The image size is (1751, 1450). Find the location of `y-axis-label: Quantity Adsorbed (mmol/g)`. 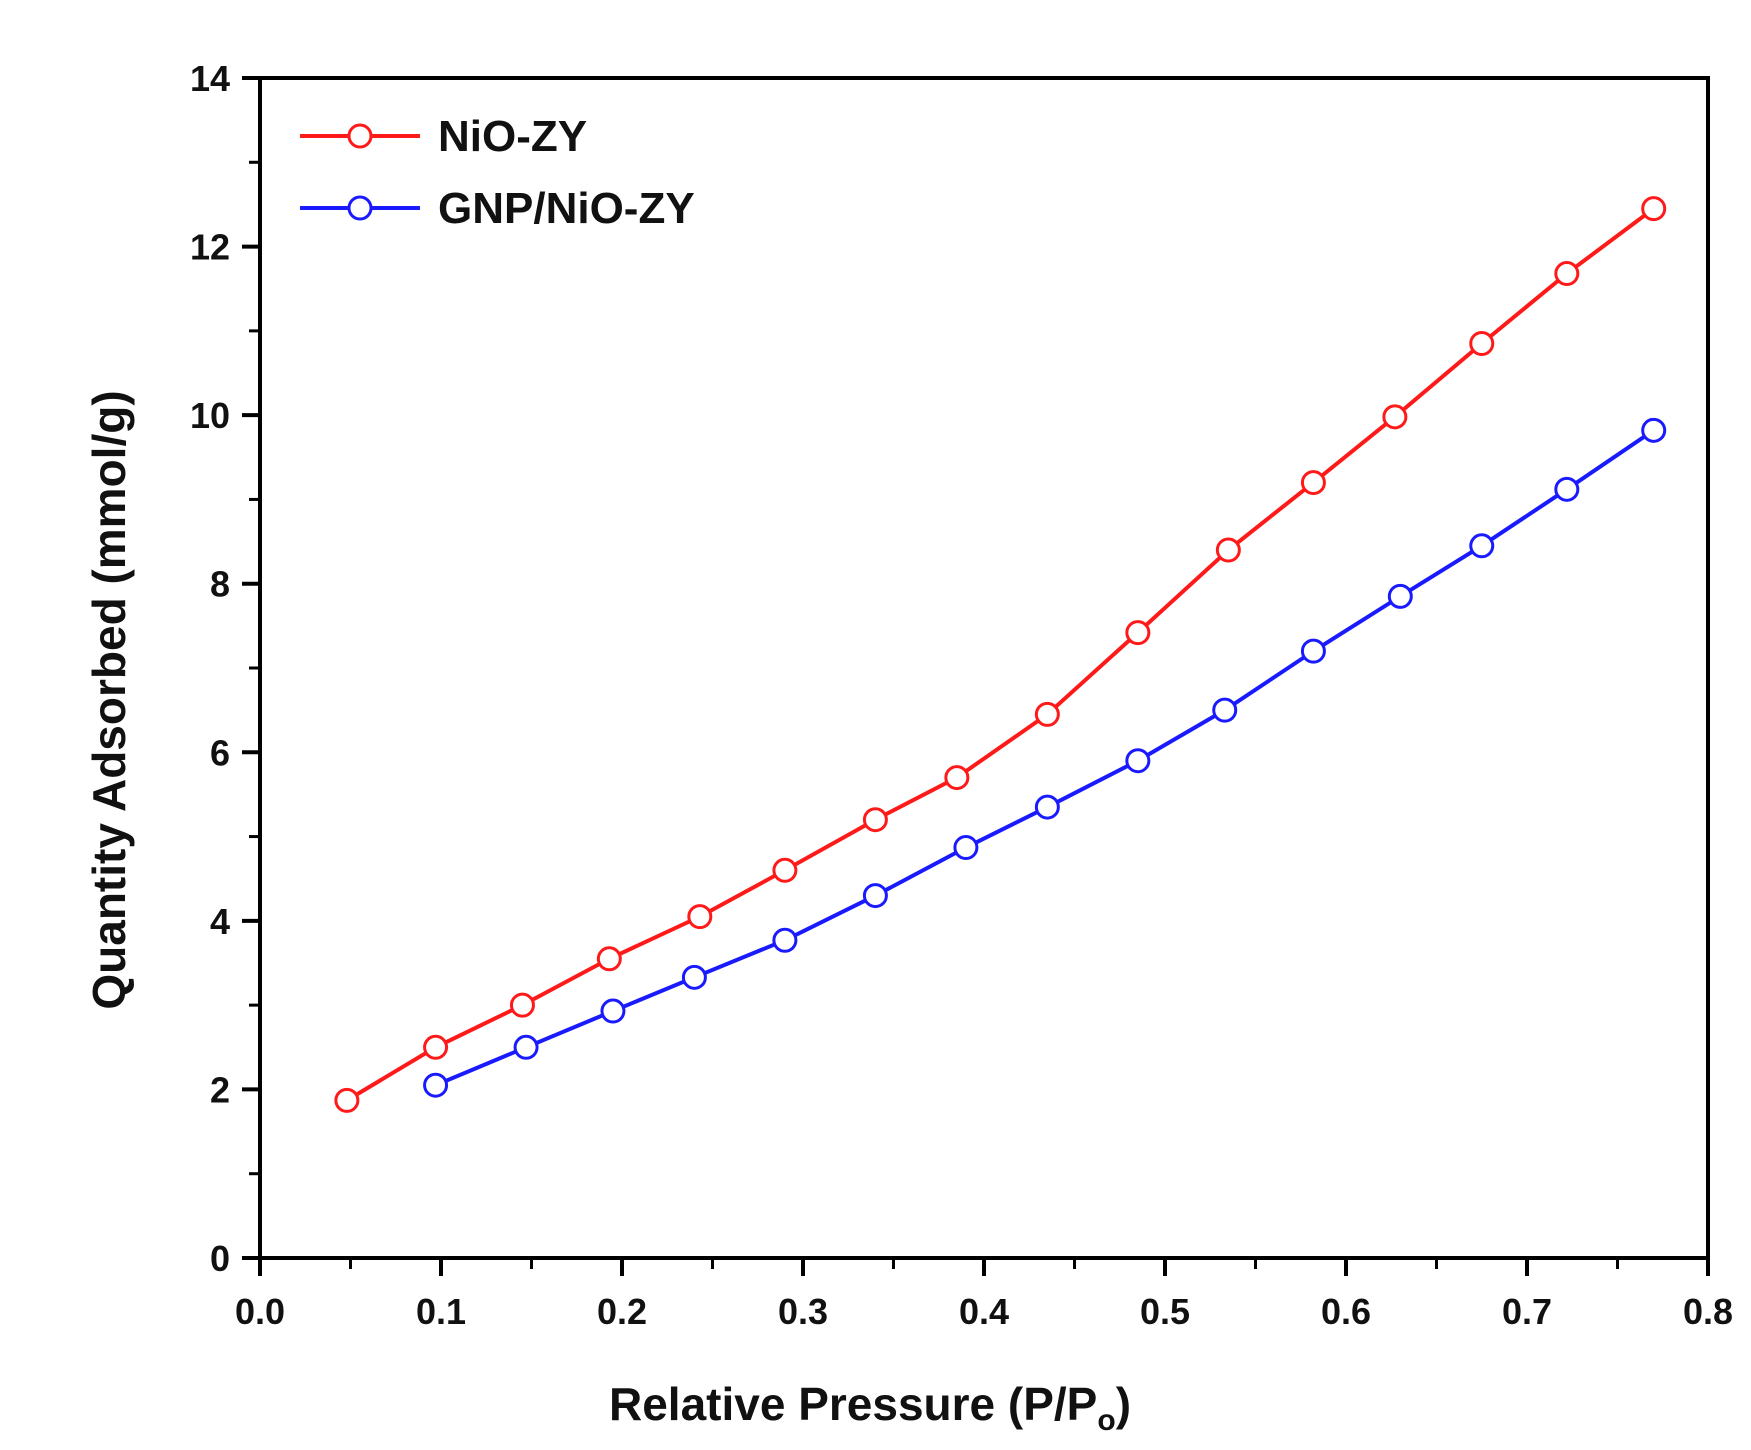

y-axis-label: Quantity Adsorbed (mmol/g) is located at coordinates (109, 699).